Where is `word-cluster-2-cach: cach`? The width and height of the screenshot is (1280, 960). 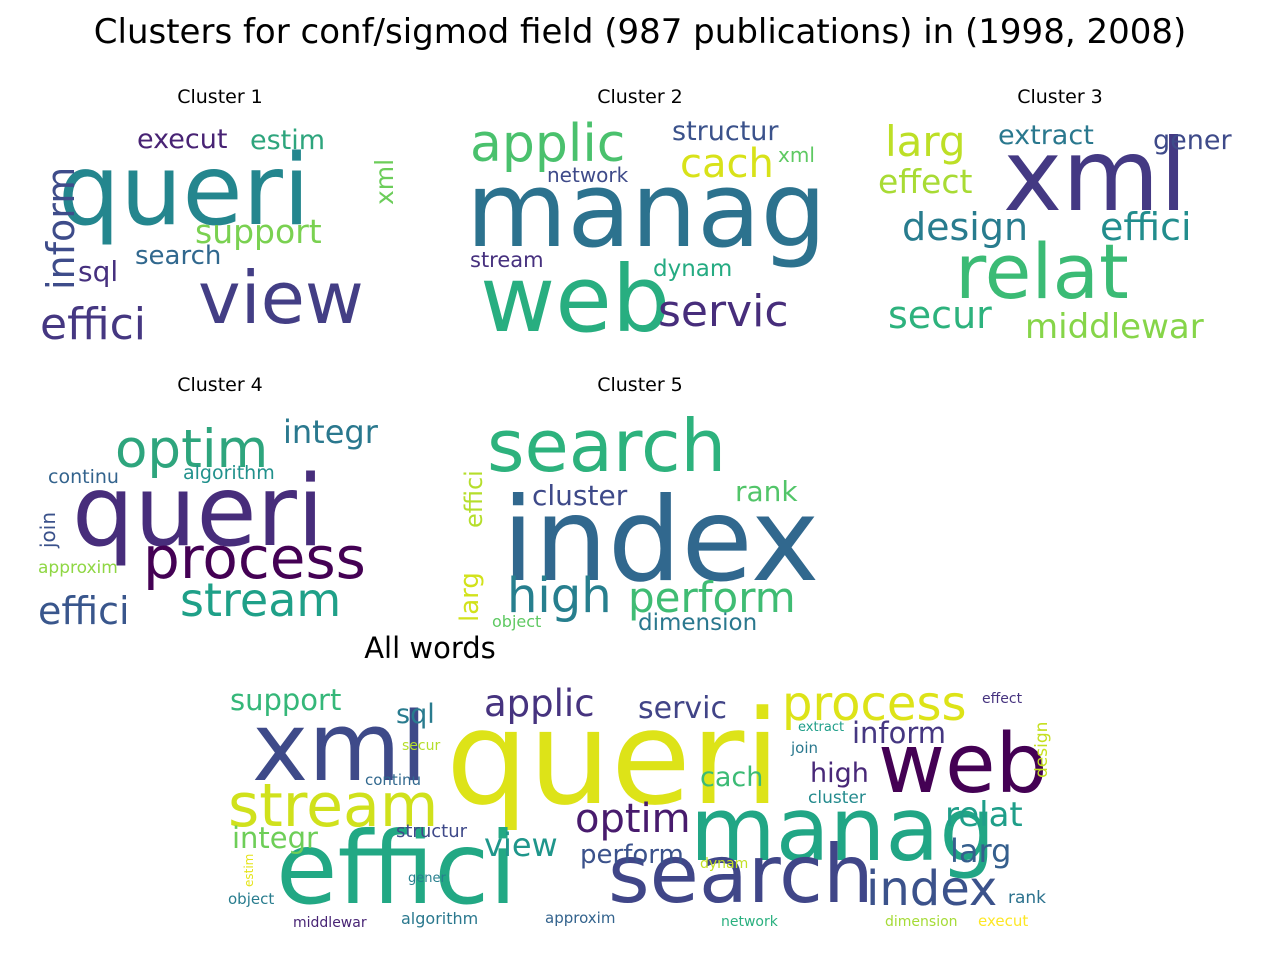 word-cluster-2-cach: cach is located at coordinates (727, 164).